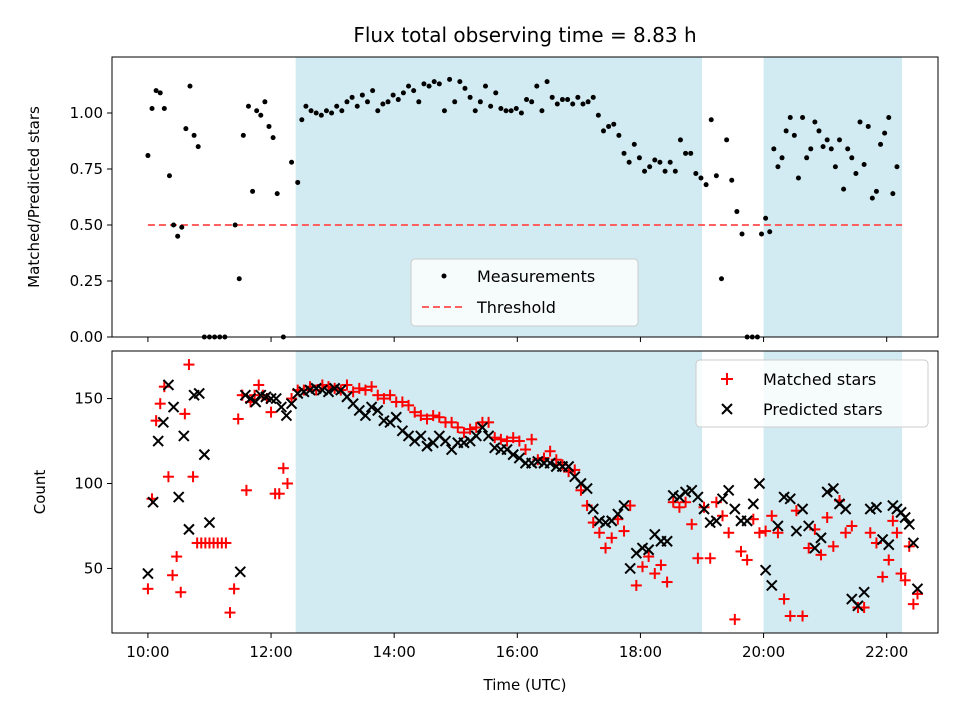 The width and height of the screenshot is (960, 720). Describe the element at coordinates (86, 337) in the screenshot. I see `top-y-tick-label: 0.00` at that location.